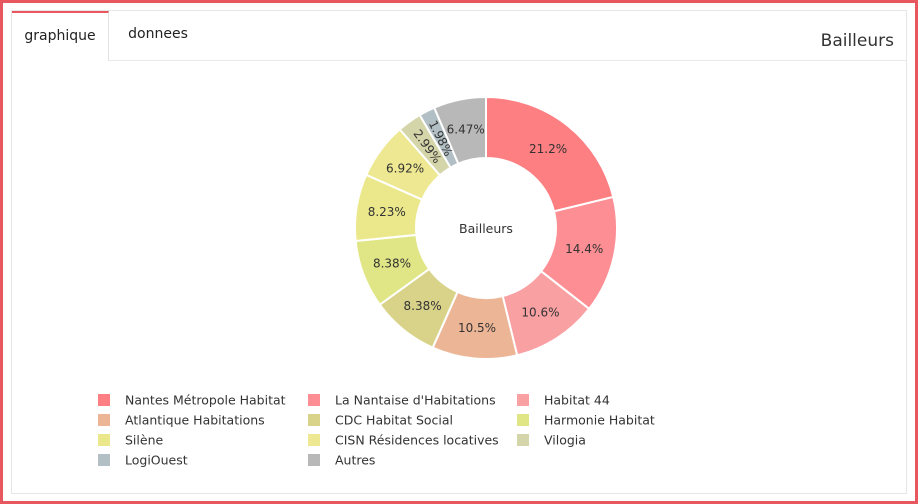 The image size is (918, 504). I want to click on legend-label-silene: Silène, so click(144, 440).